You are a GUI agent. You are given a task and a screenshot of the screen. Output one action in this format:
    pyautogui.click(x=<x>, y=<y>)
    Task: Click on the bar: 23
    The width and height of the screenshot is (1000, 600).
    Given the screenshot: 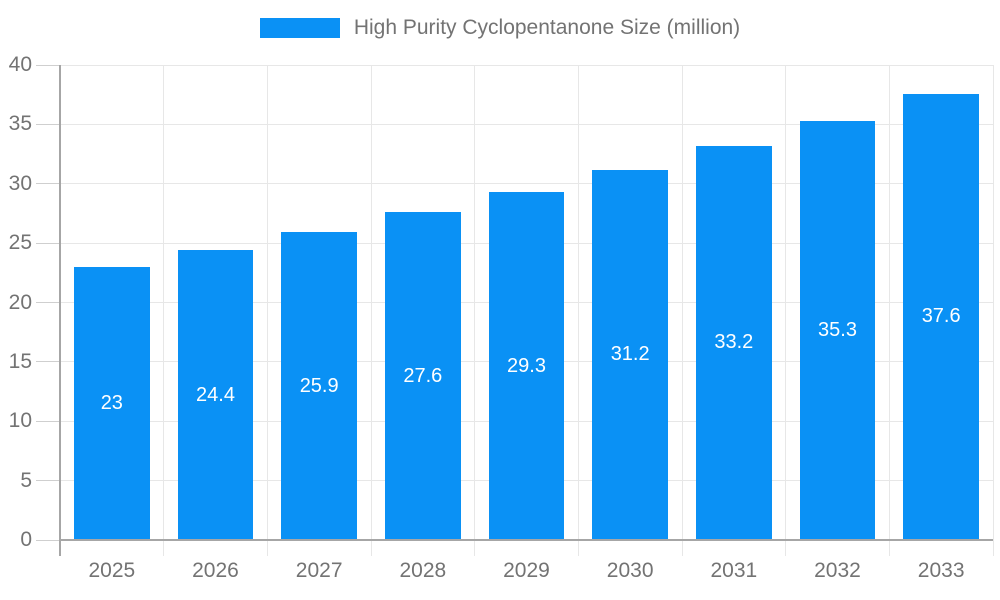 What is the action you would take?
    pyautogui.click(x=111, y=403)
    